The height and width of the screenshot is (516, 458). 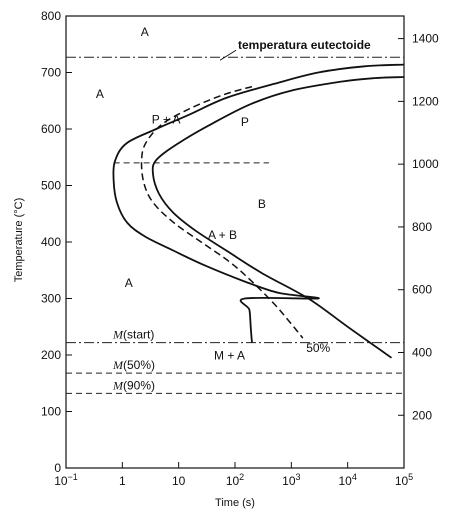 I want to click on left-axis-ticks: 0 100 200 300 400 500 600 700 800, so click(x=56, y=242).